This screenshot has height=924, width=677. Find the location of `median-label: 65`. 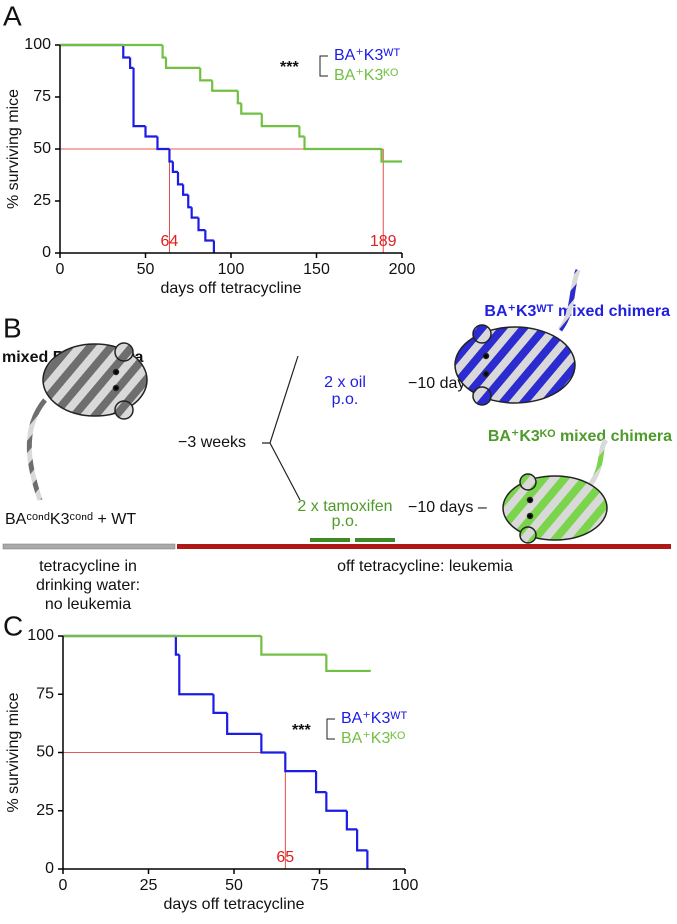

median-label: 65 is located at coordinates (285, 857).